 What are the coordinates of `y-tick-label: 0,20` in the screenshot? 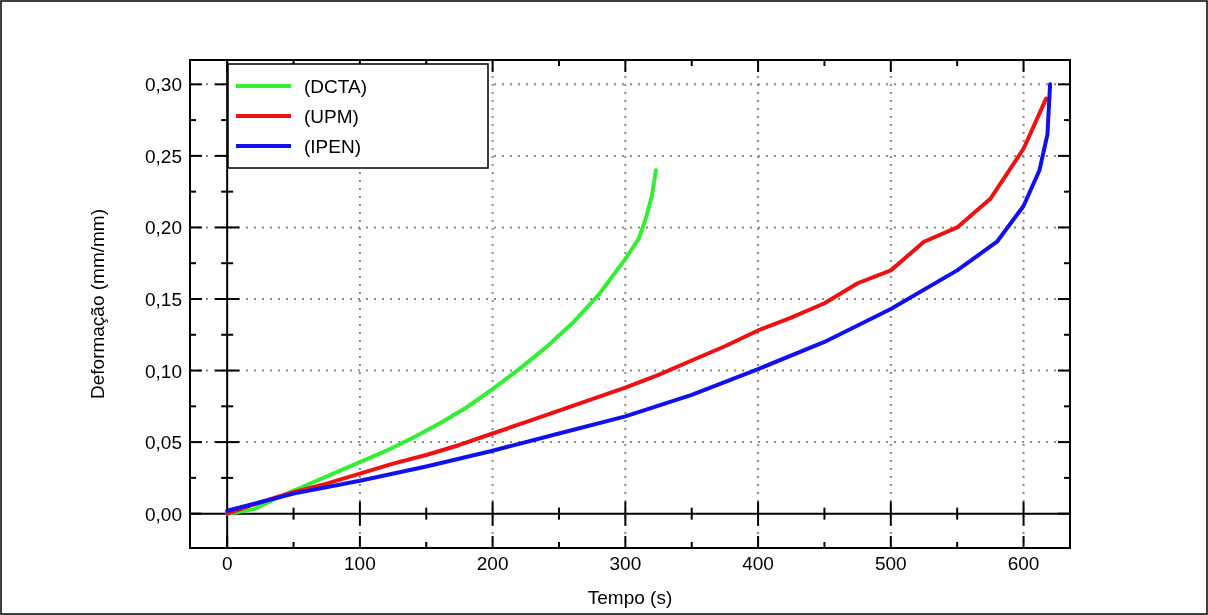 It's located at (163, 228).